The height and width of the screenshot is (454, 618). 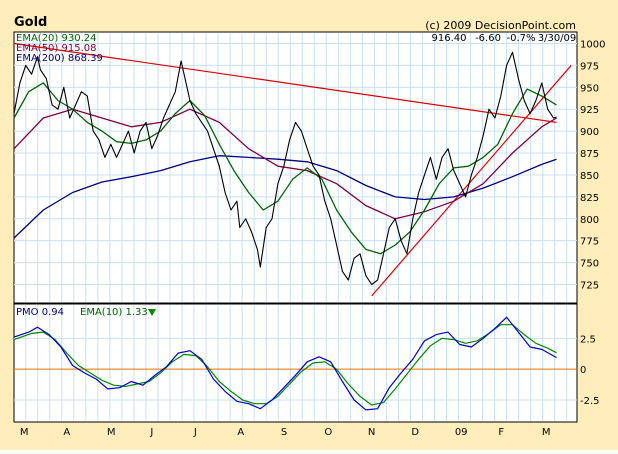 I want to click on y-tick-label: 775, so click(x=589, y=242).